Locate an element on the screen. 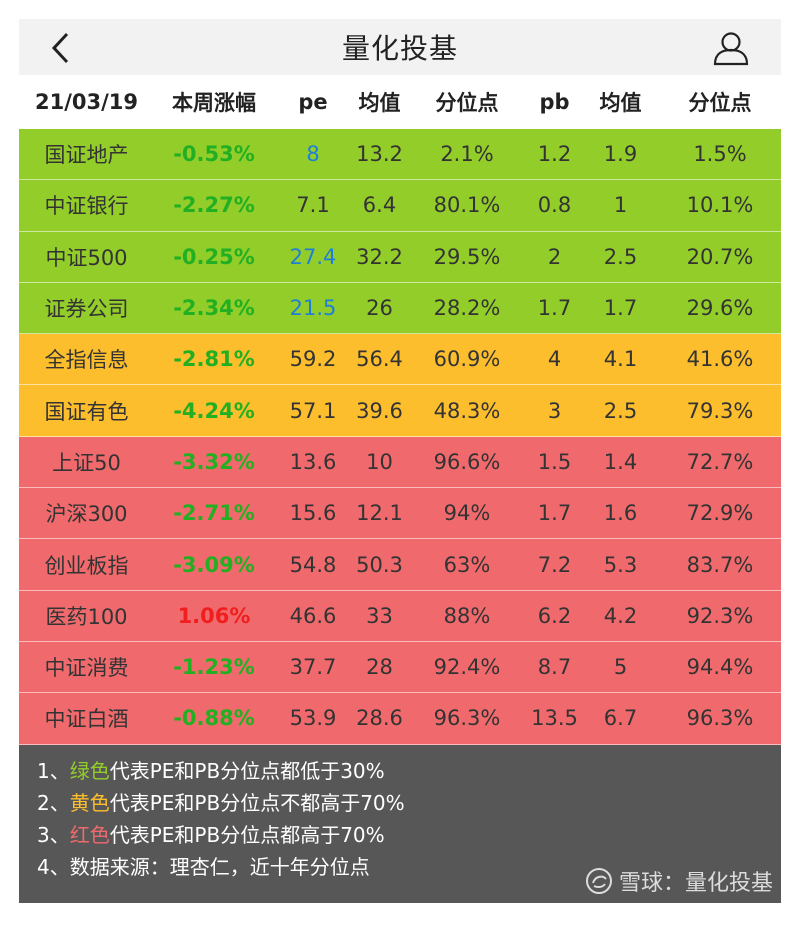  pb-percentile: 72.7% is located at coordinates (720, 461).